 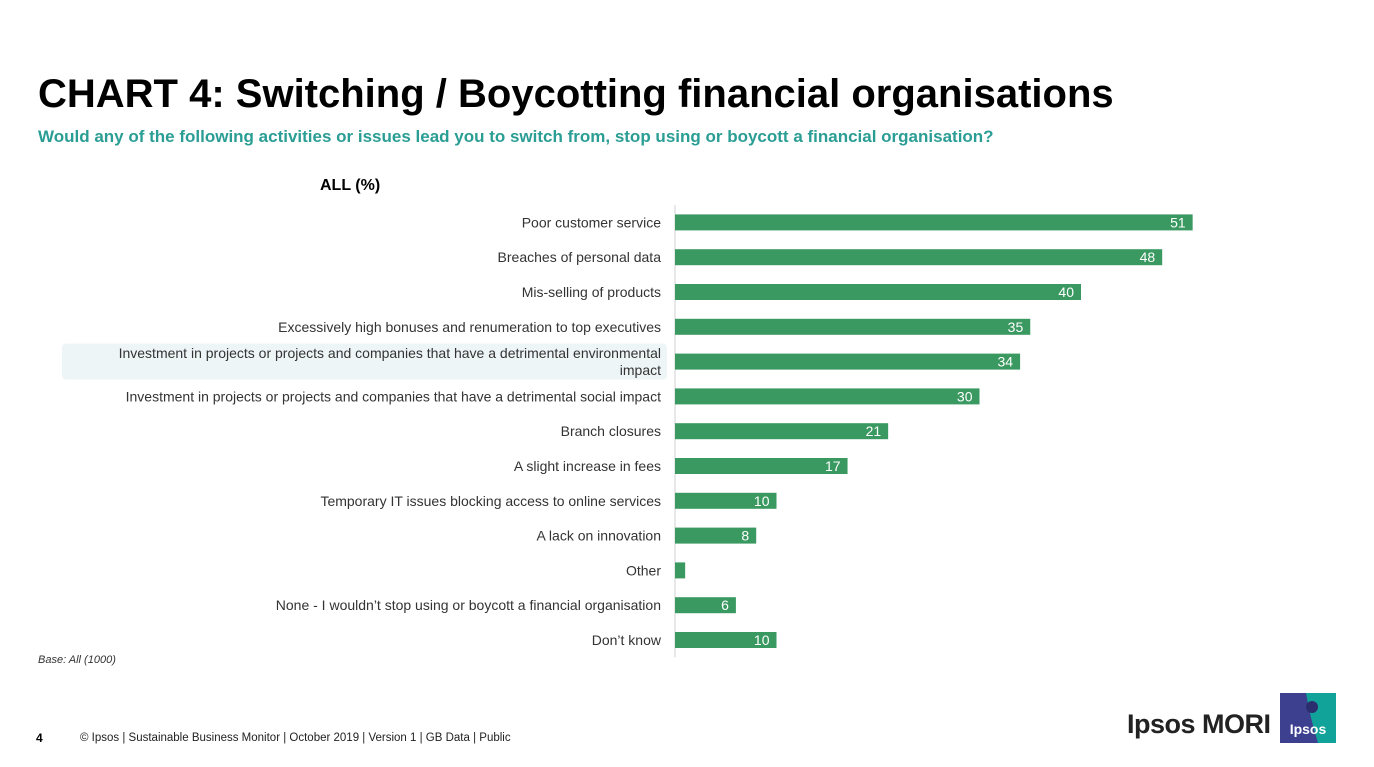 I want to click on category-label: Branch closures, so click(x=611, y=431).